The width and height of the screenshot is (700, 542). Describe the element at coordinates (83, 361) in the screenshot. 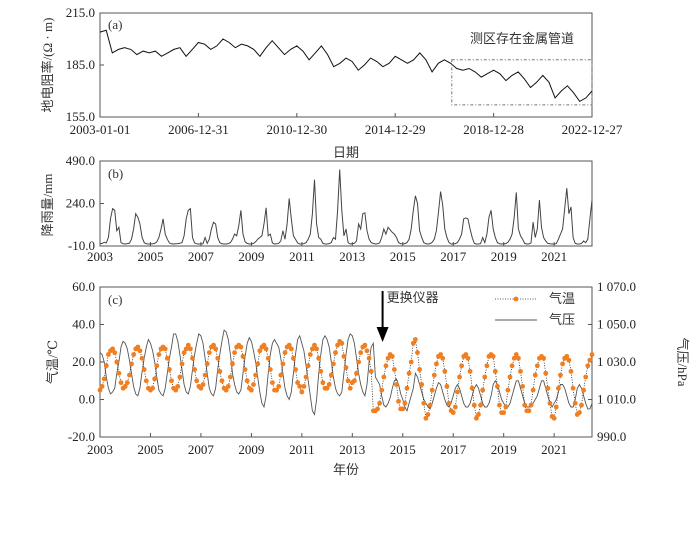

I see `y-tick-label-left: 20.0` at that location.